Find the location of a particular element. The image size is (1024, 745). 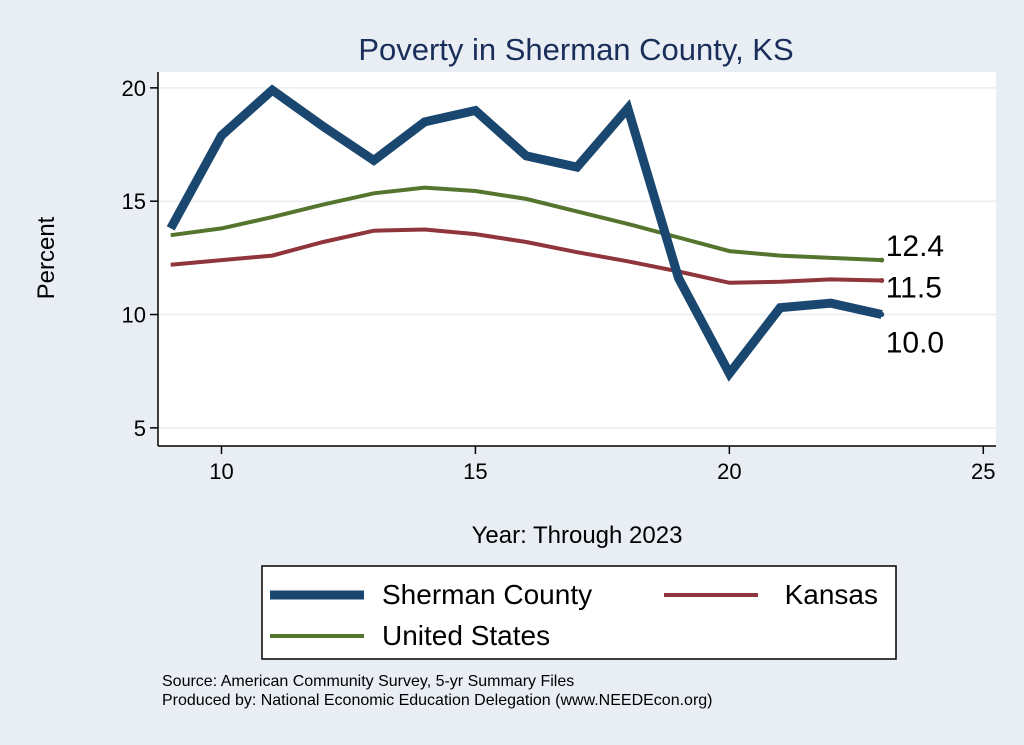

series-line-kansas is located at coordinates (526, 256).